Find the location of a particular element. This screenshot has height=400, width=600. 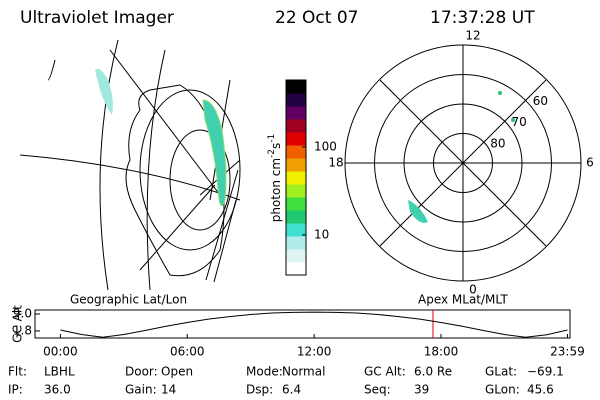

colorbar-tick-label: 100 is located at coordinates (325, 146).